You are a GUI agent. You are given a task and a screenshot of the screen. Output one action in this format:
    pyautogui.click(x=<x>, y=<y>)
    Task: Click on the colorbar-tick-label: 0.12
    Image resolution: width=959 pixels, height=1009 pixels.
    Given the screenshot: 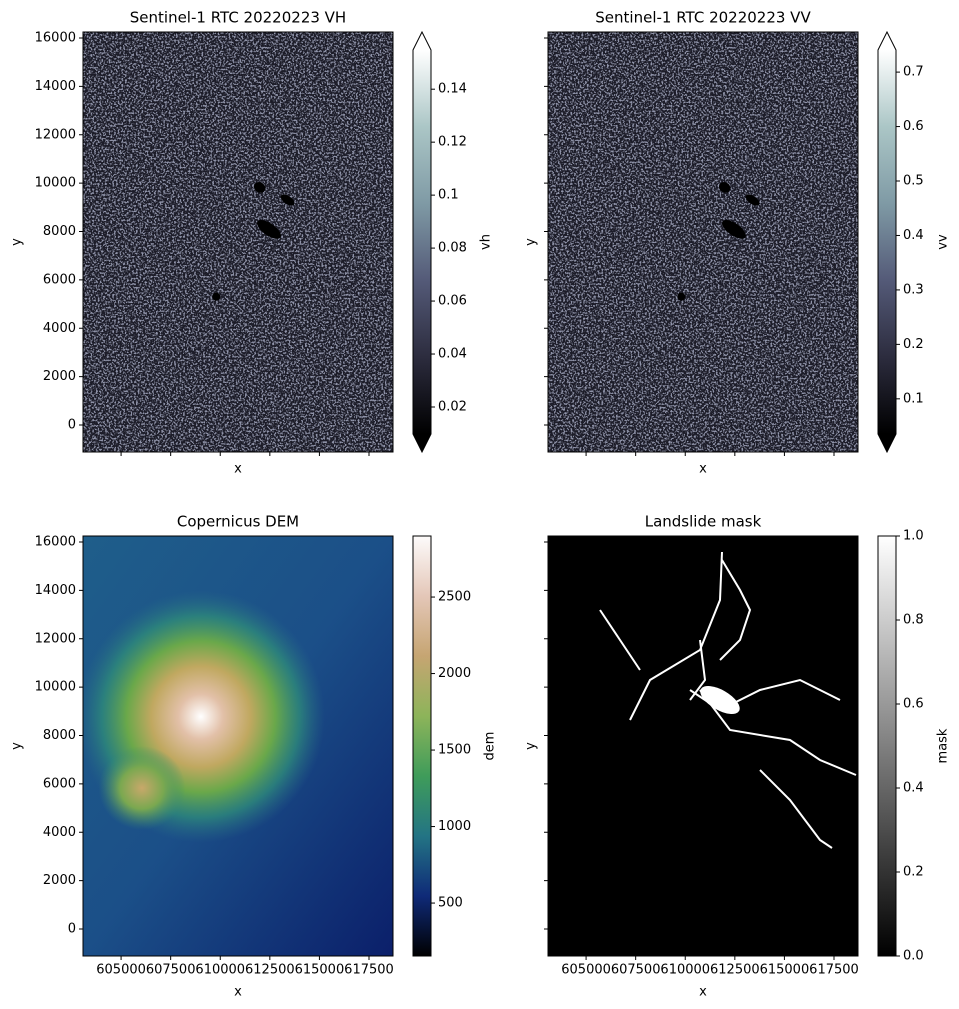 What is the action you would take?
    pyautogui.click(x=452, y=142)
    